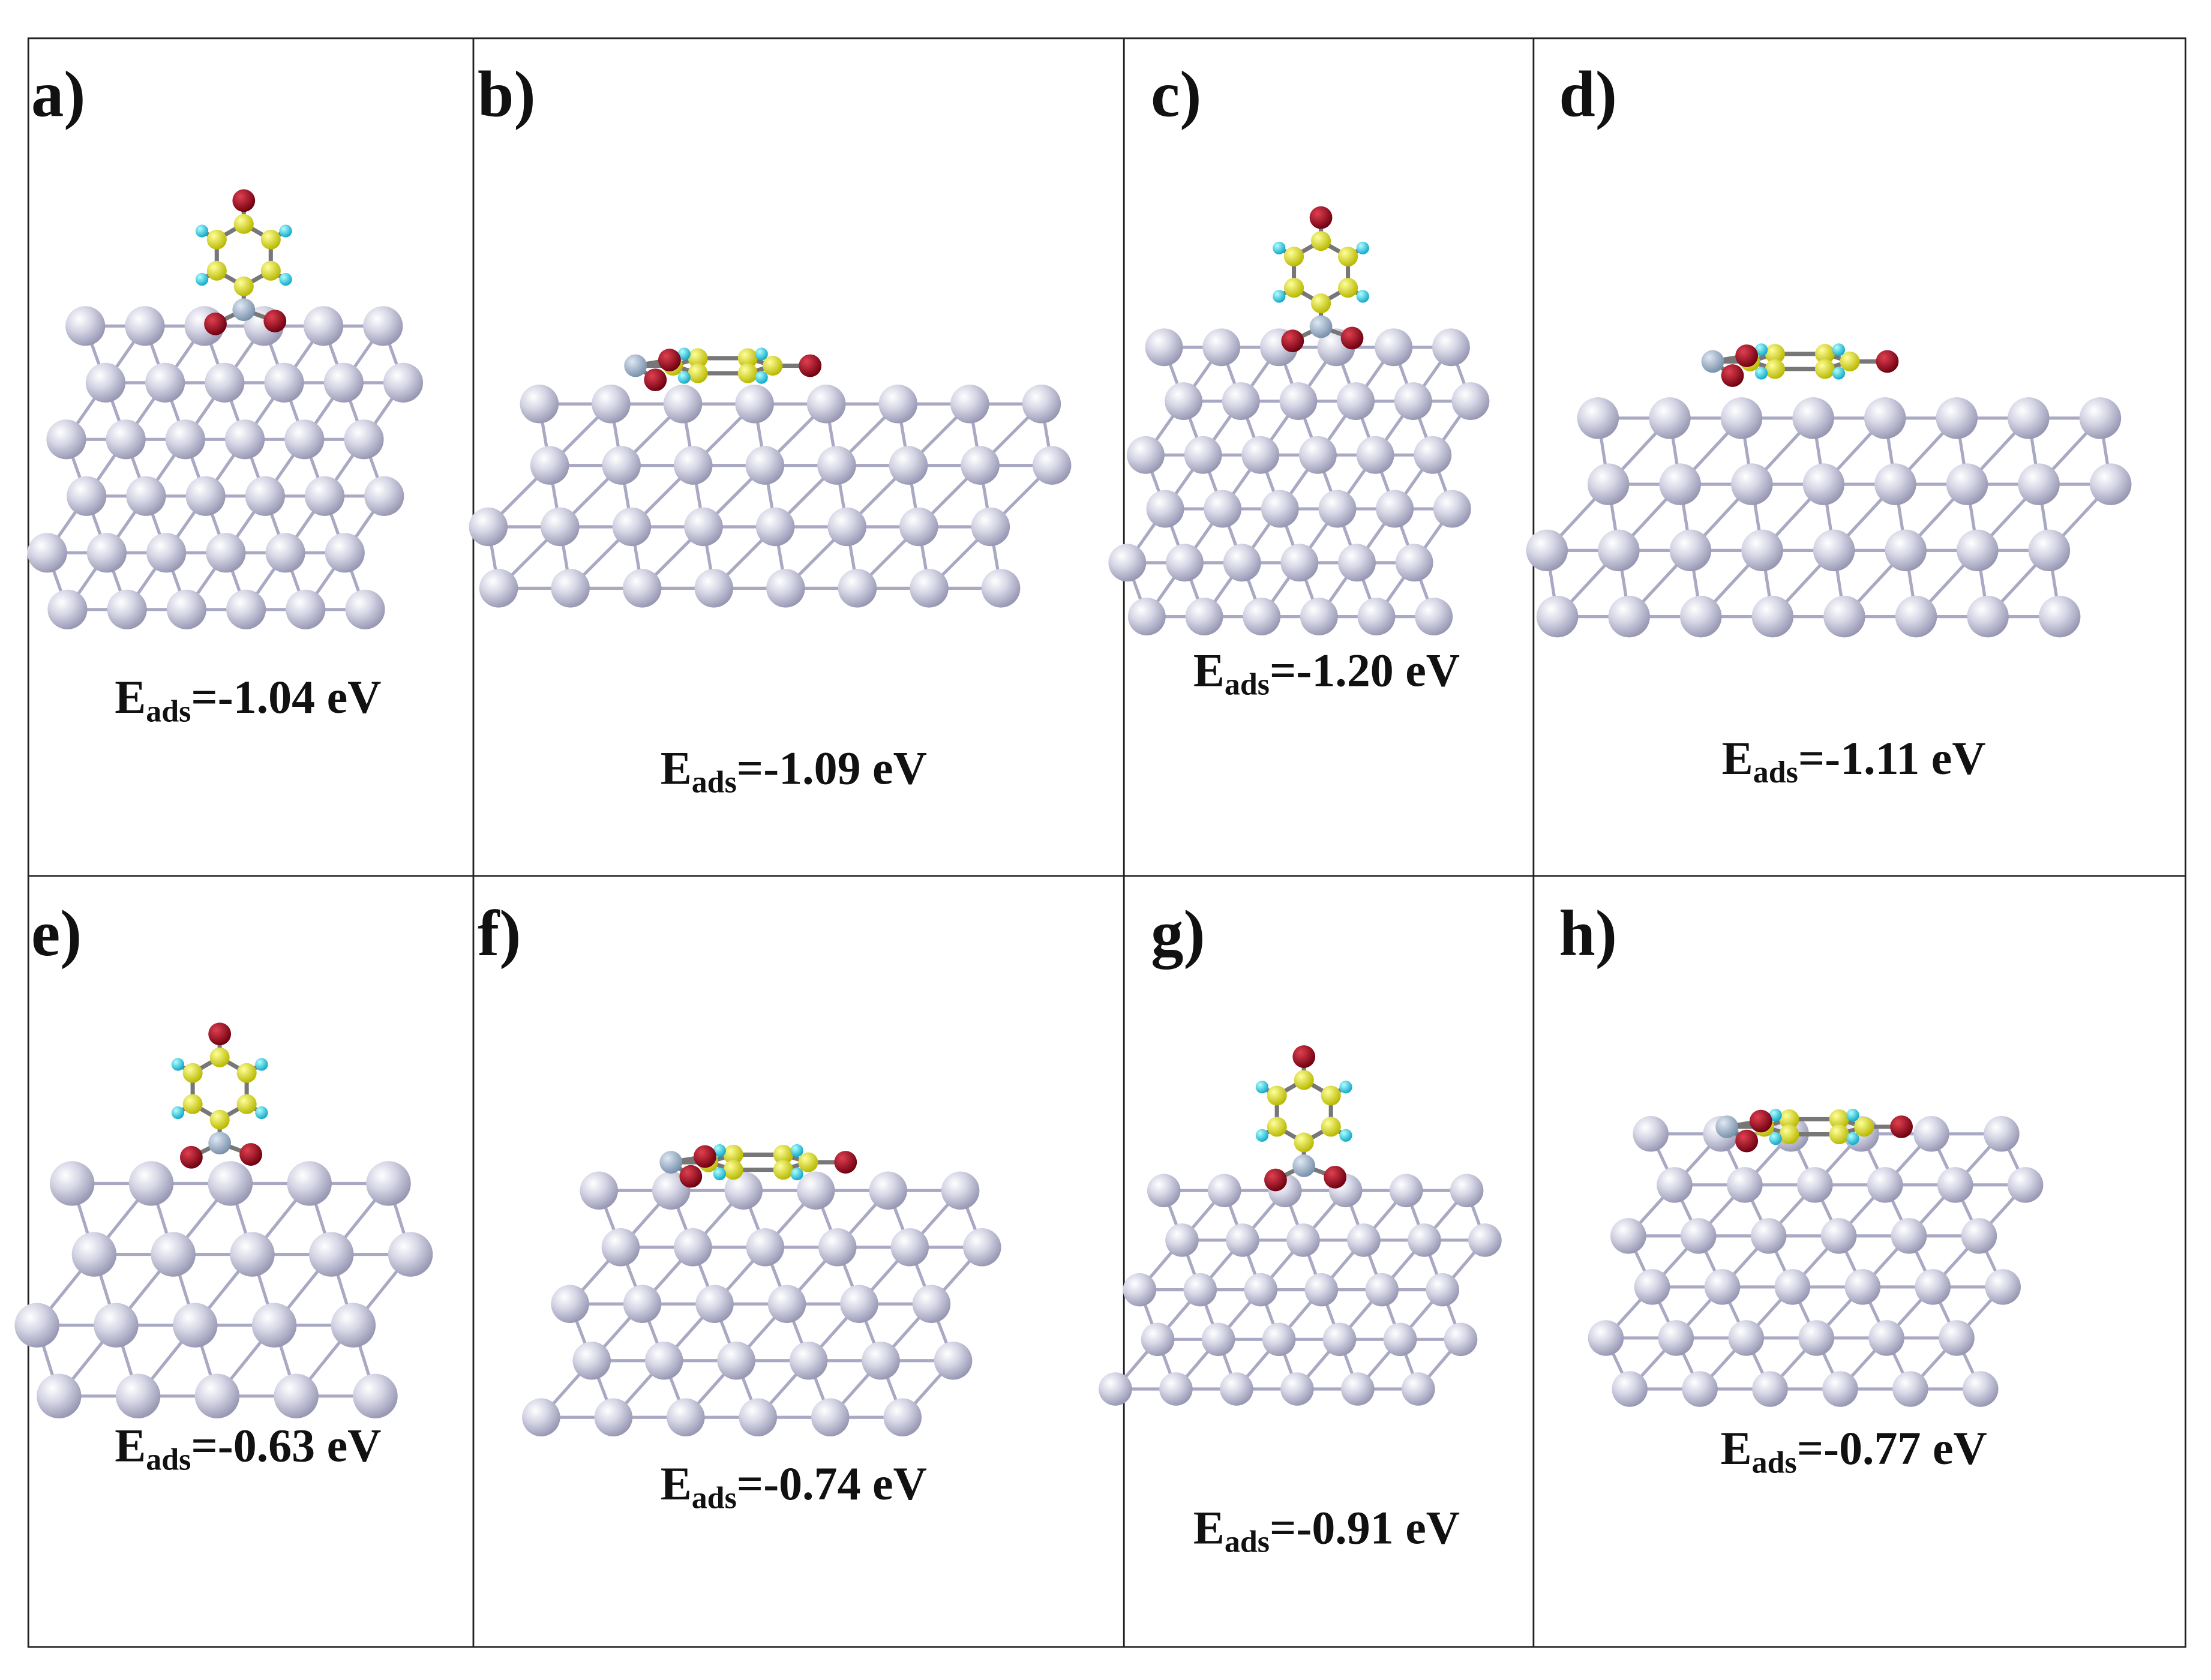 The height and width of the screenshot is (1680, 2211). Describe the element at coordinates (499, 933) in the screenshot. I see `panel-label: f)` at that location.